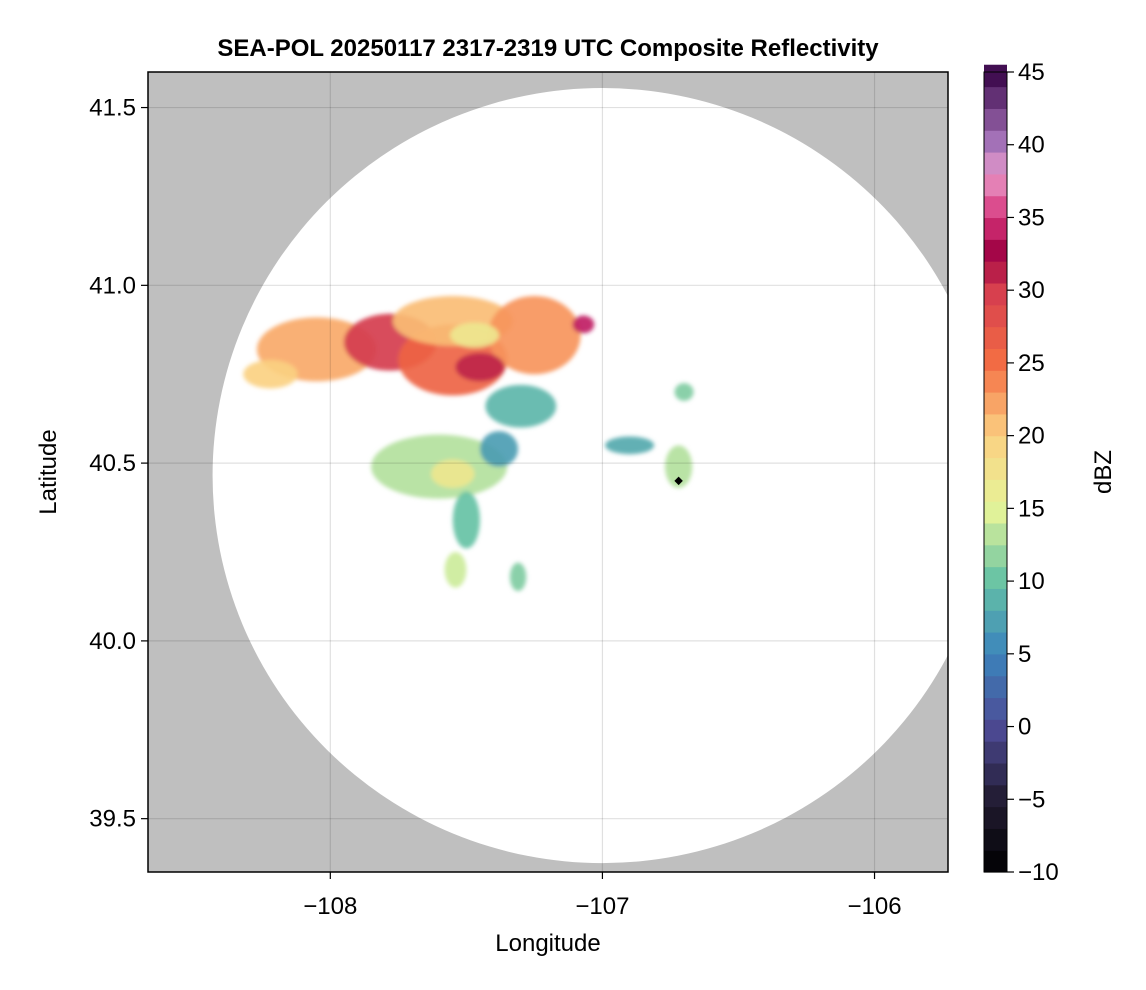 The height and width of the screenshot is (990, 1146). I want to click on colorbar-tick-label: 25, so click(1031, 363).